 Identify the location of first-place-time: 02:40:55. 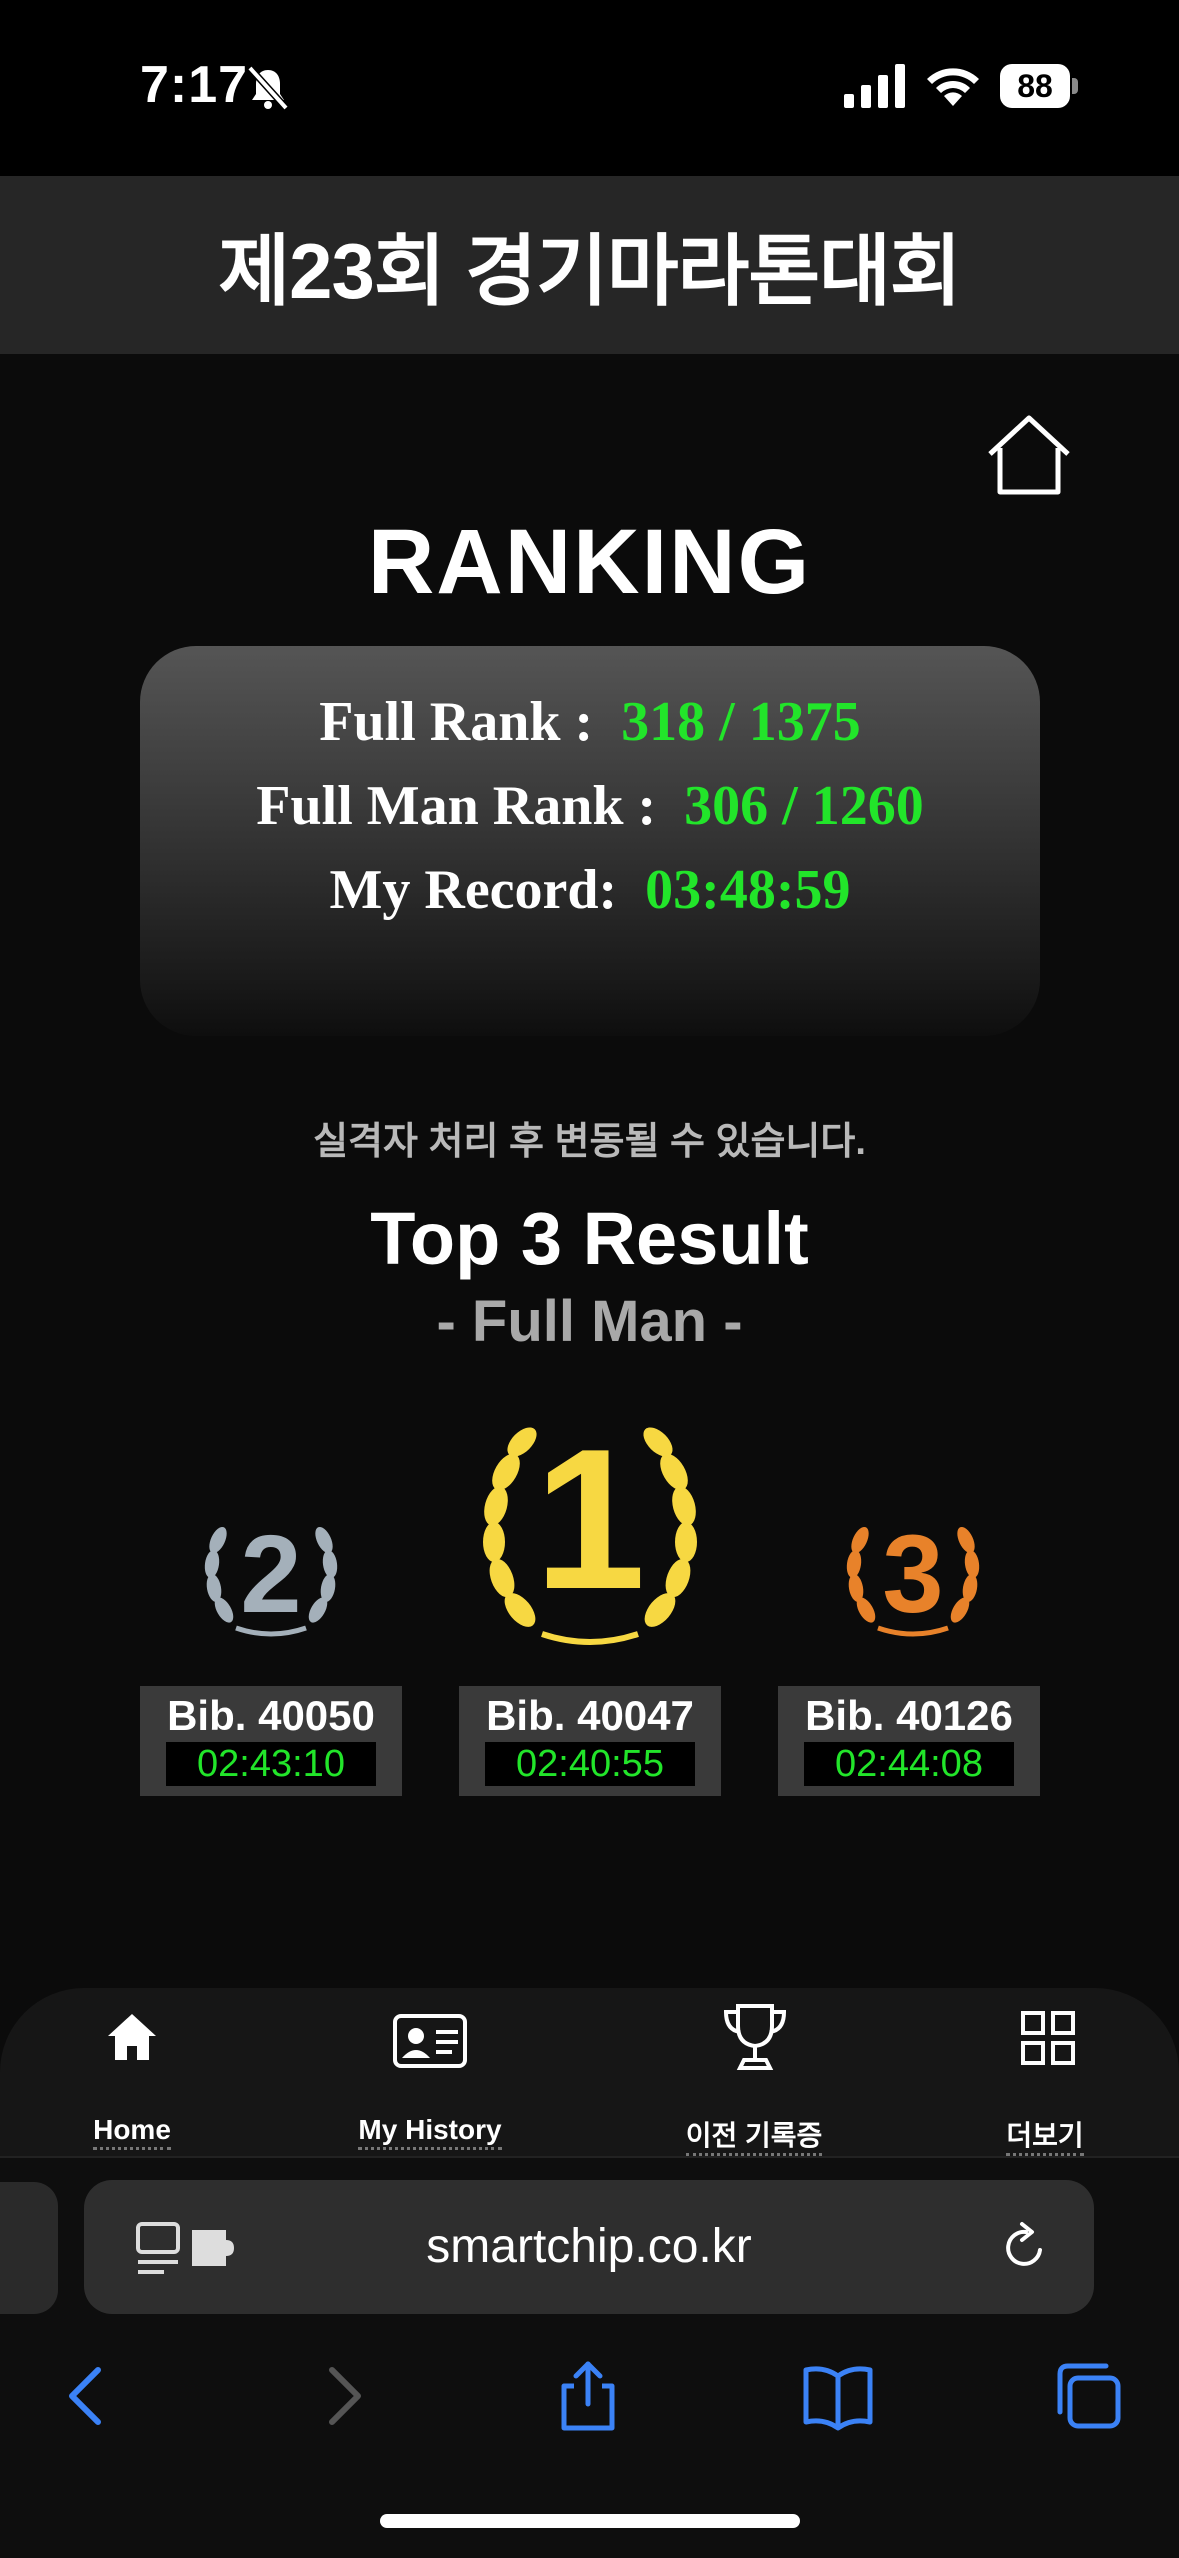
(590, 1764).